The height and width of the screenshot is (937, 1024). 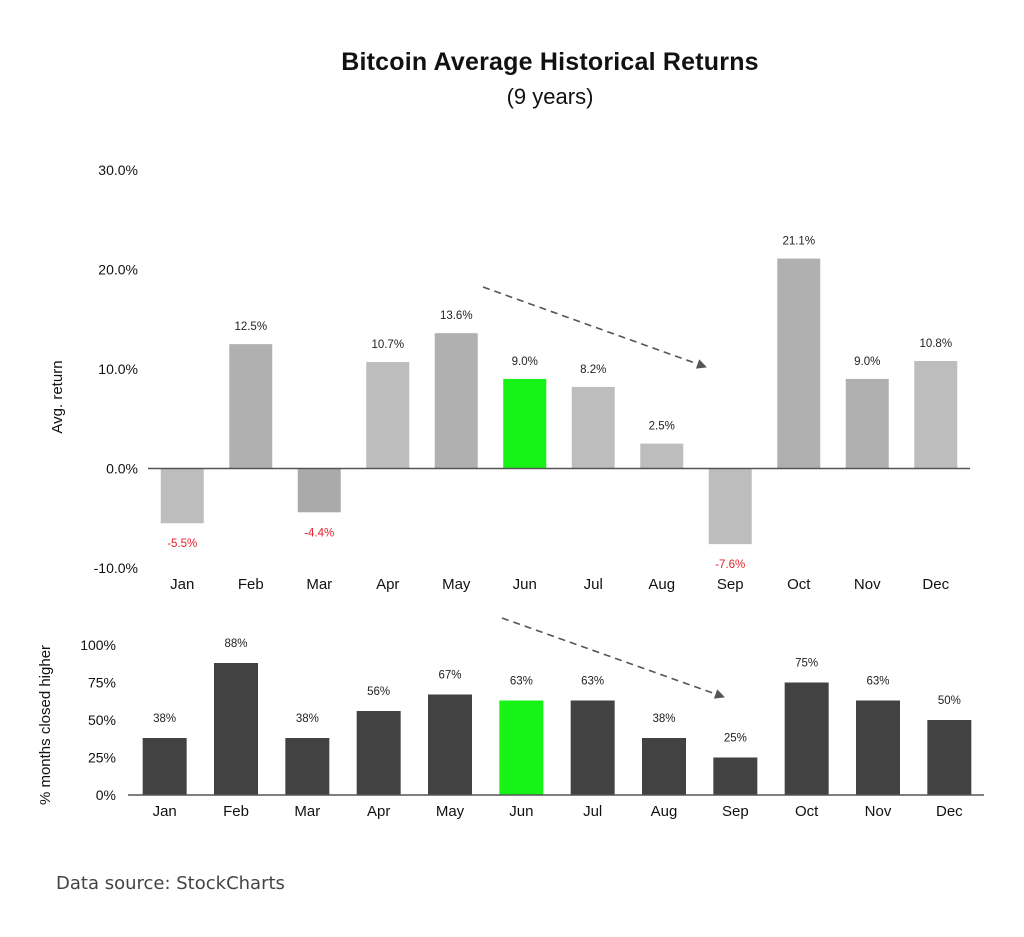 I want to click on data-label-aug: 38%, so click(x=663, y=719).